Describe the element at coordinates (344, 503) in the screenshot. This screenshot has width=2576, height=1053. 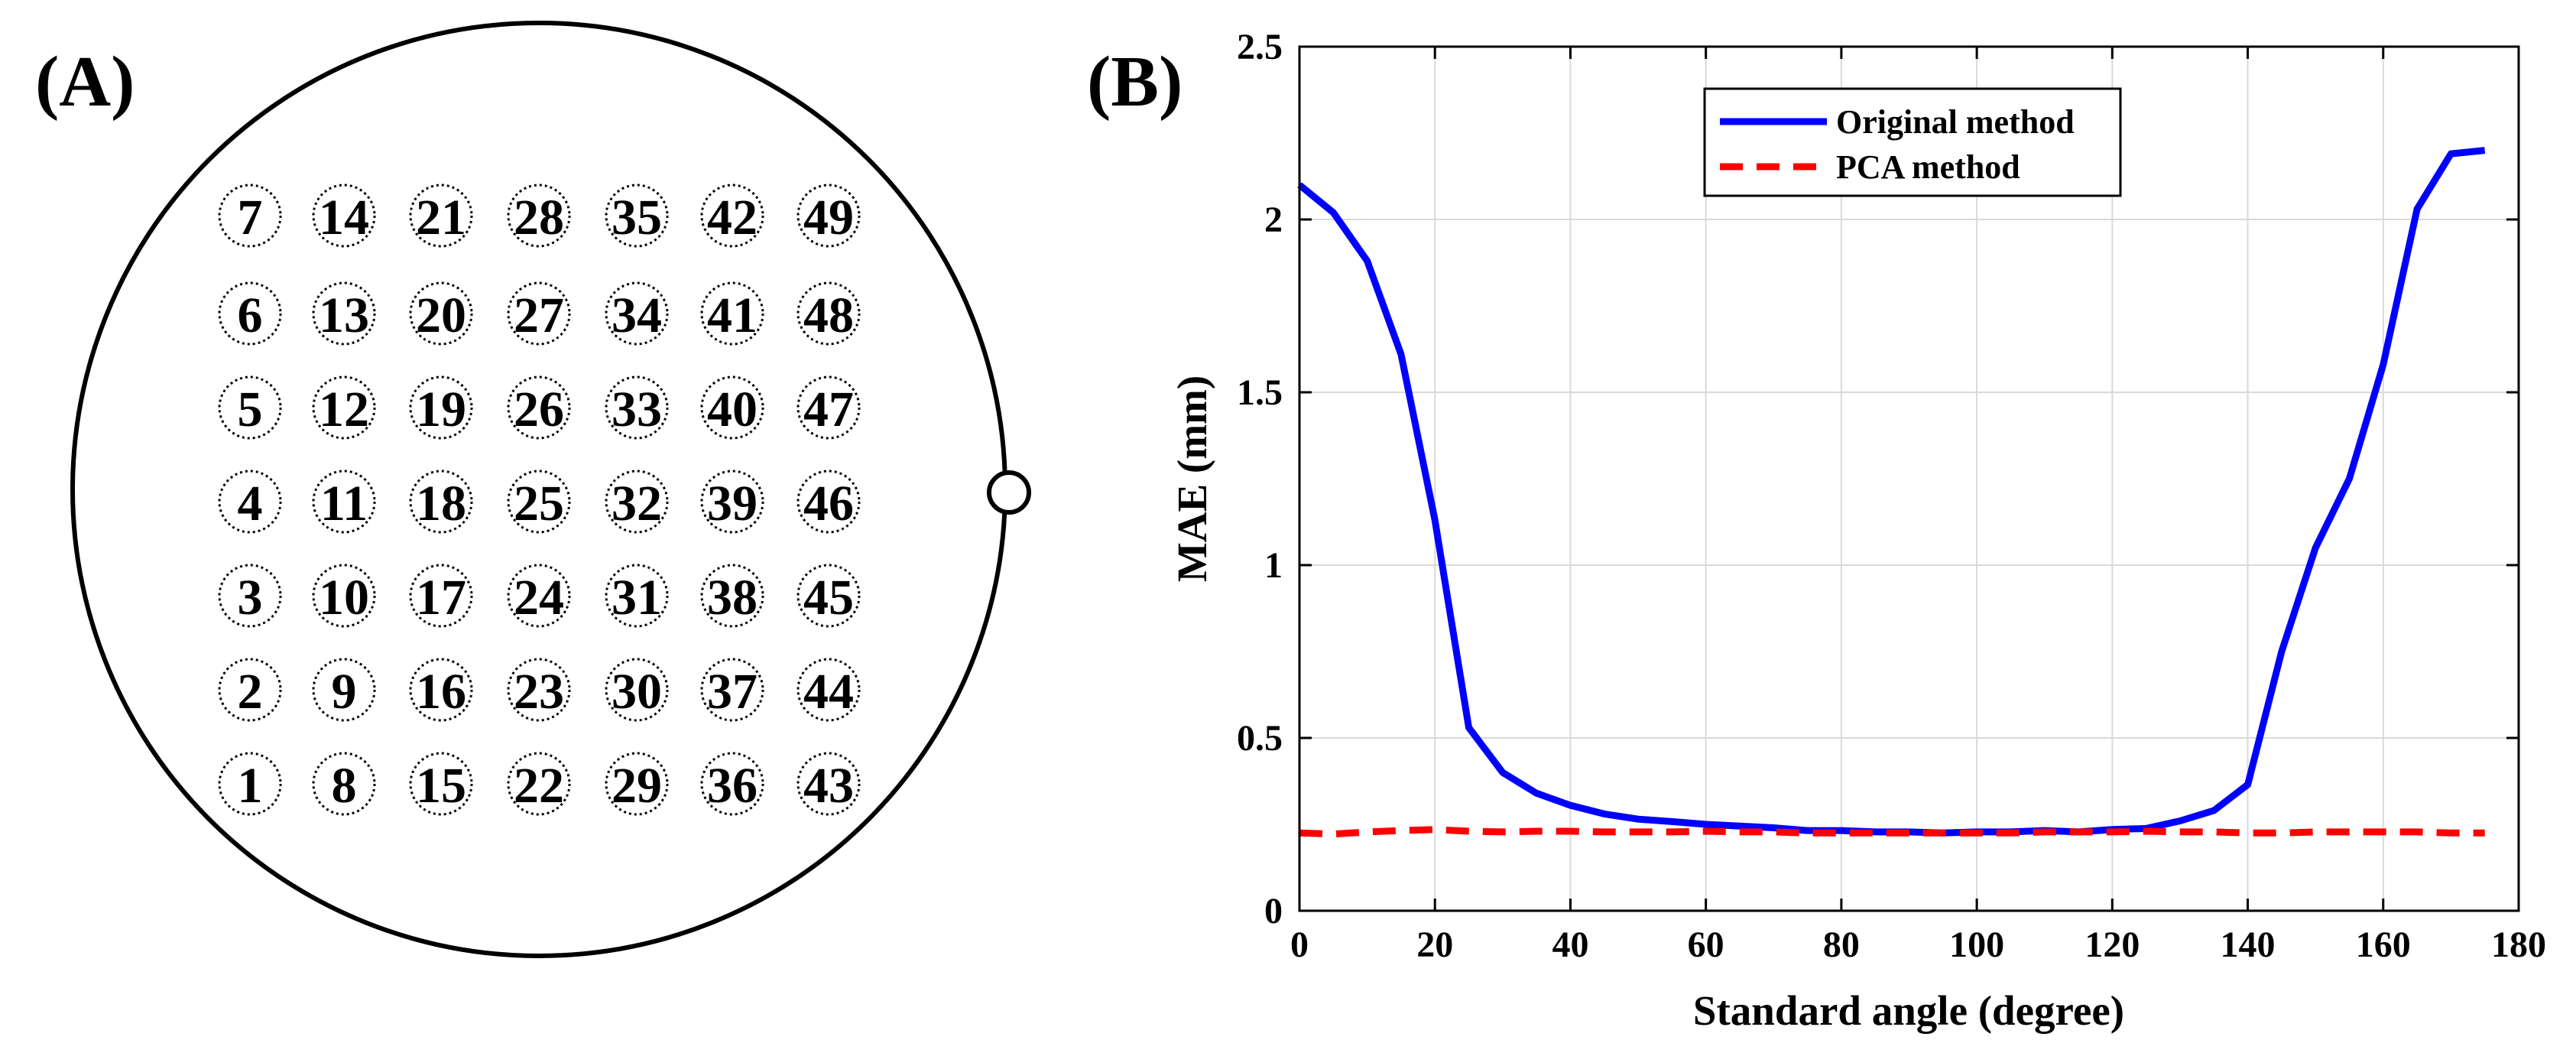
I see `electrode-number: 11` at that location.